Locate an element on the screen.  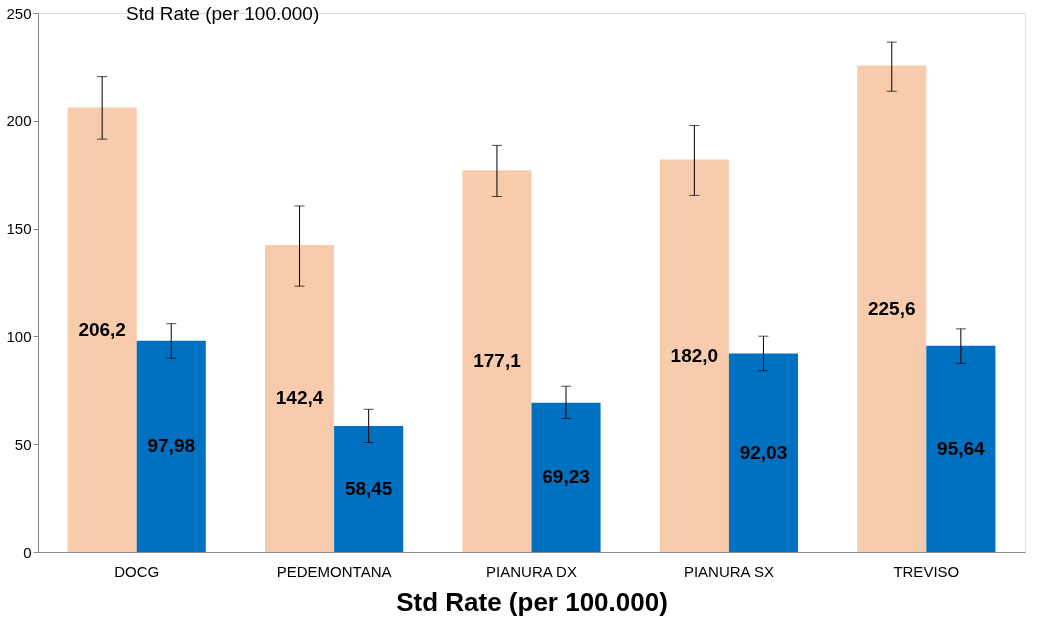
data-label: 69,23 is located at coordinates (566, 477).